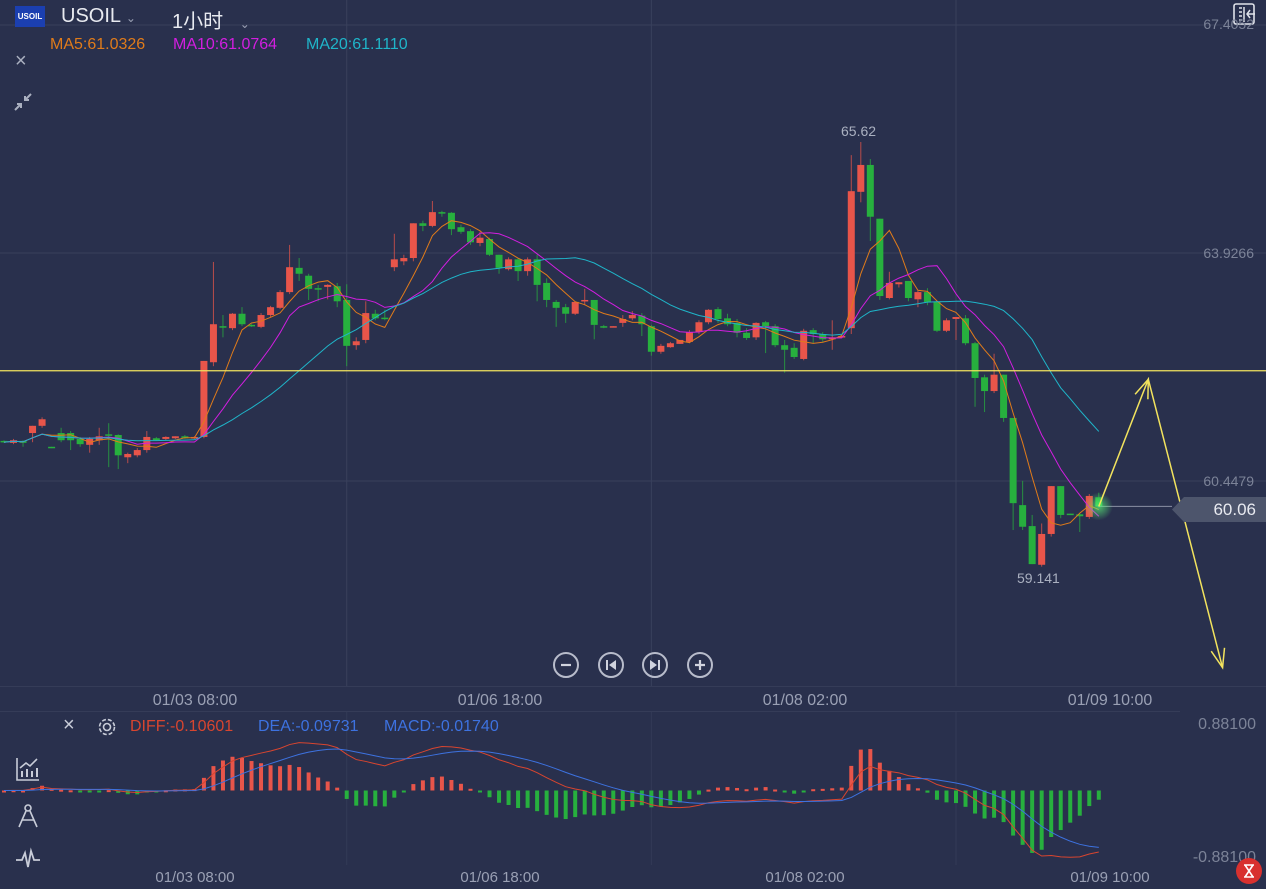  What do you see at coordinates (107, 727) in the screenshot?
I see `gear-icon` at bounding box center [107, 727].